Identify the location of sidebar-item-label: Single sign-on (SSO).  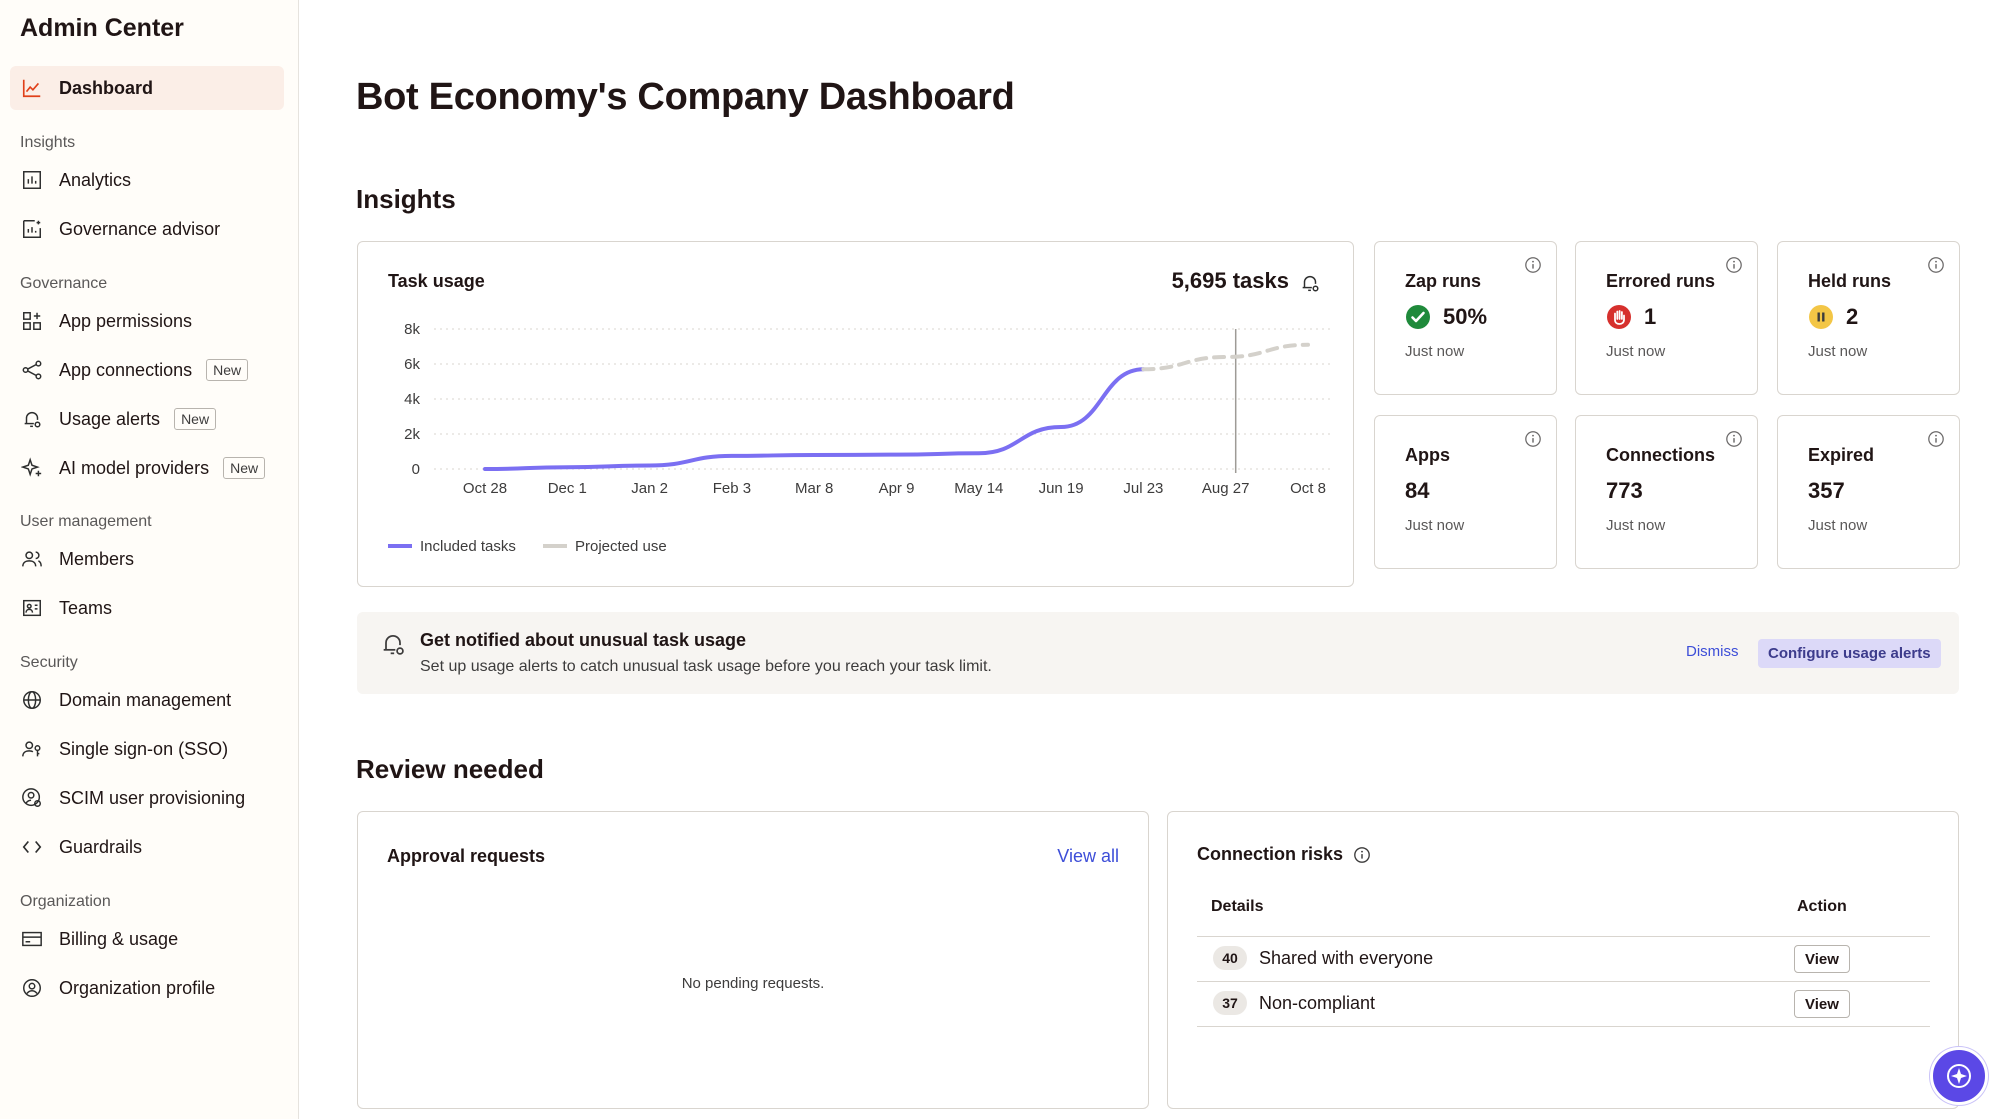
(144, 748).